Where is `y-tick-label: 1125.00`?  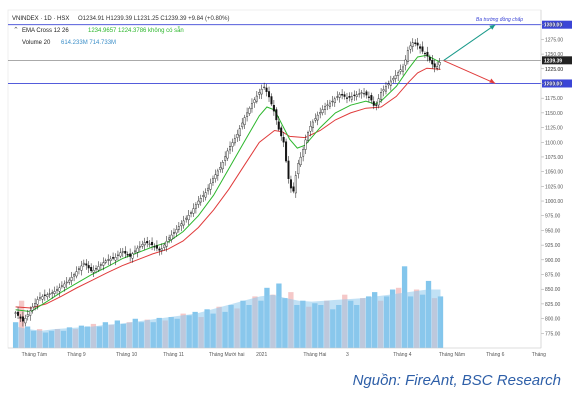 y-tick-label: 1125.00 is located at coordinates (554, 129).